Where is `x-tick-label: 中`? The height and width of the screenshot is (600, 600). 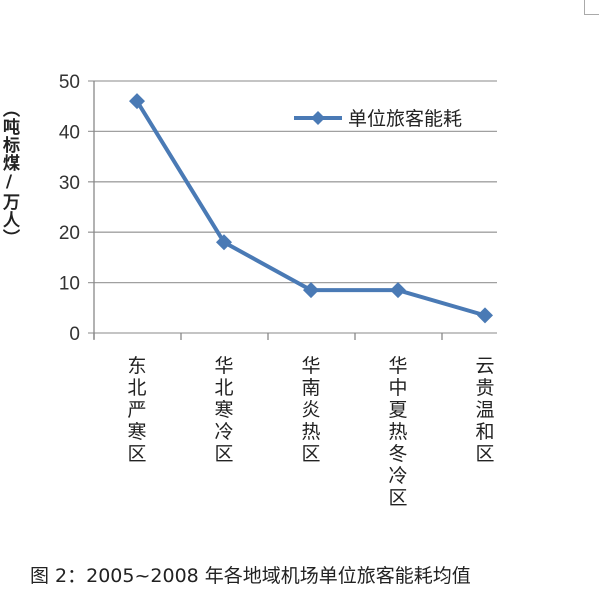
x-tick-label: 中 is located at coordinates (397, 388).